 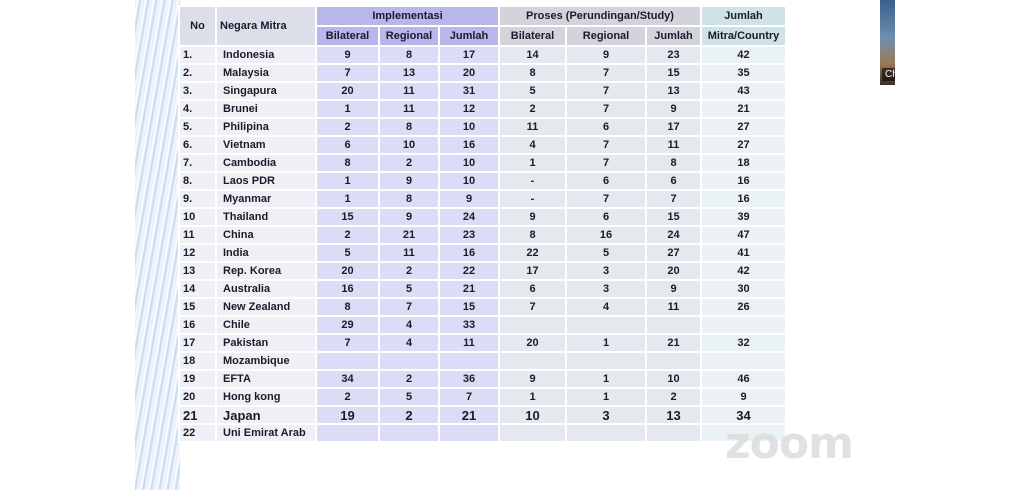 What do you see at coordinates (887, 42) in the screenshot?
I see `video-tile: Chairil Burhan` at bounding box center [887, 42].